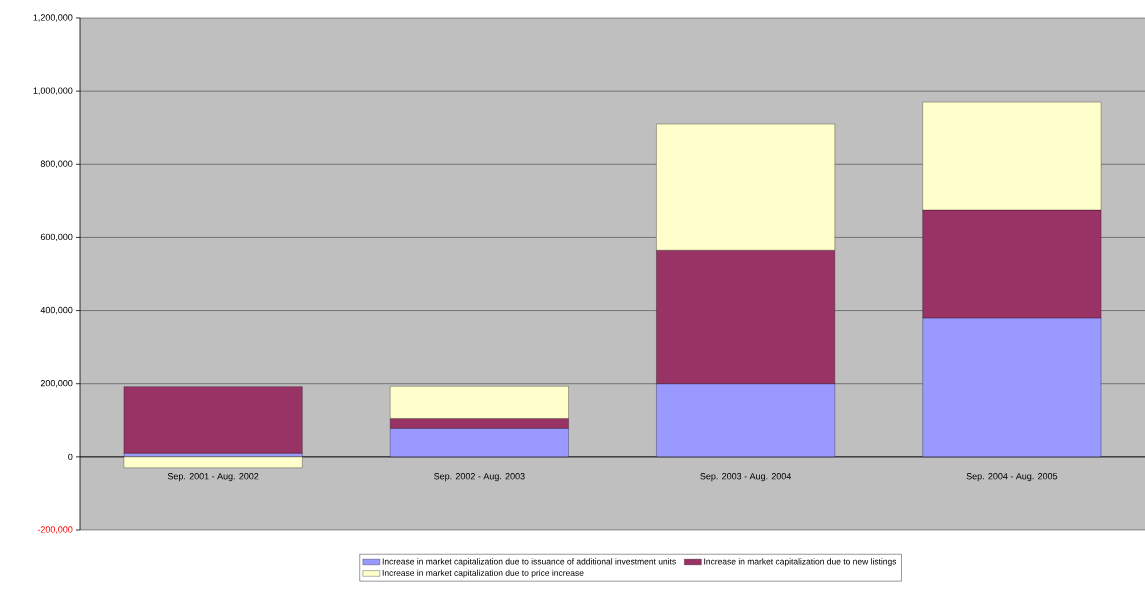 The image size is (1145, 592). What do you see at coordinates (53, 91) in the screenshot?
I see `y-tick-label: 1,000,000` at bounding box center [53, 91].